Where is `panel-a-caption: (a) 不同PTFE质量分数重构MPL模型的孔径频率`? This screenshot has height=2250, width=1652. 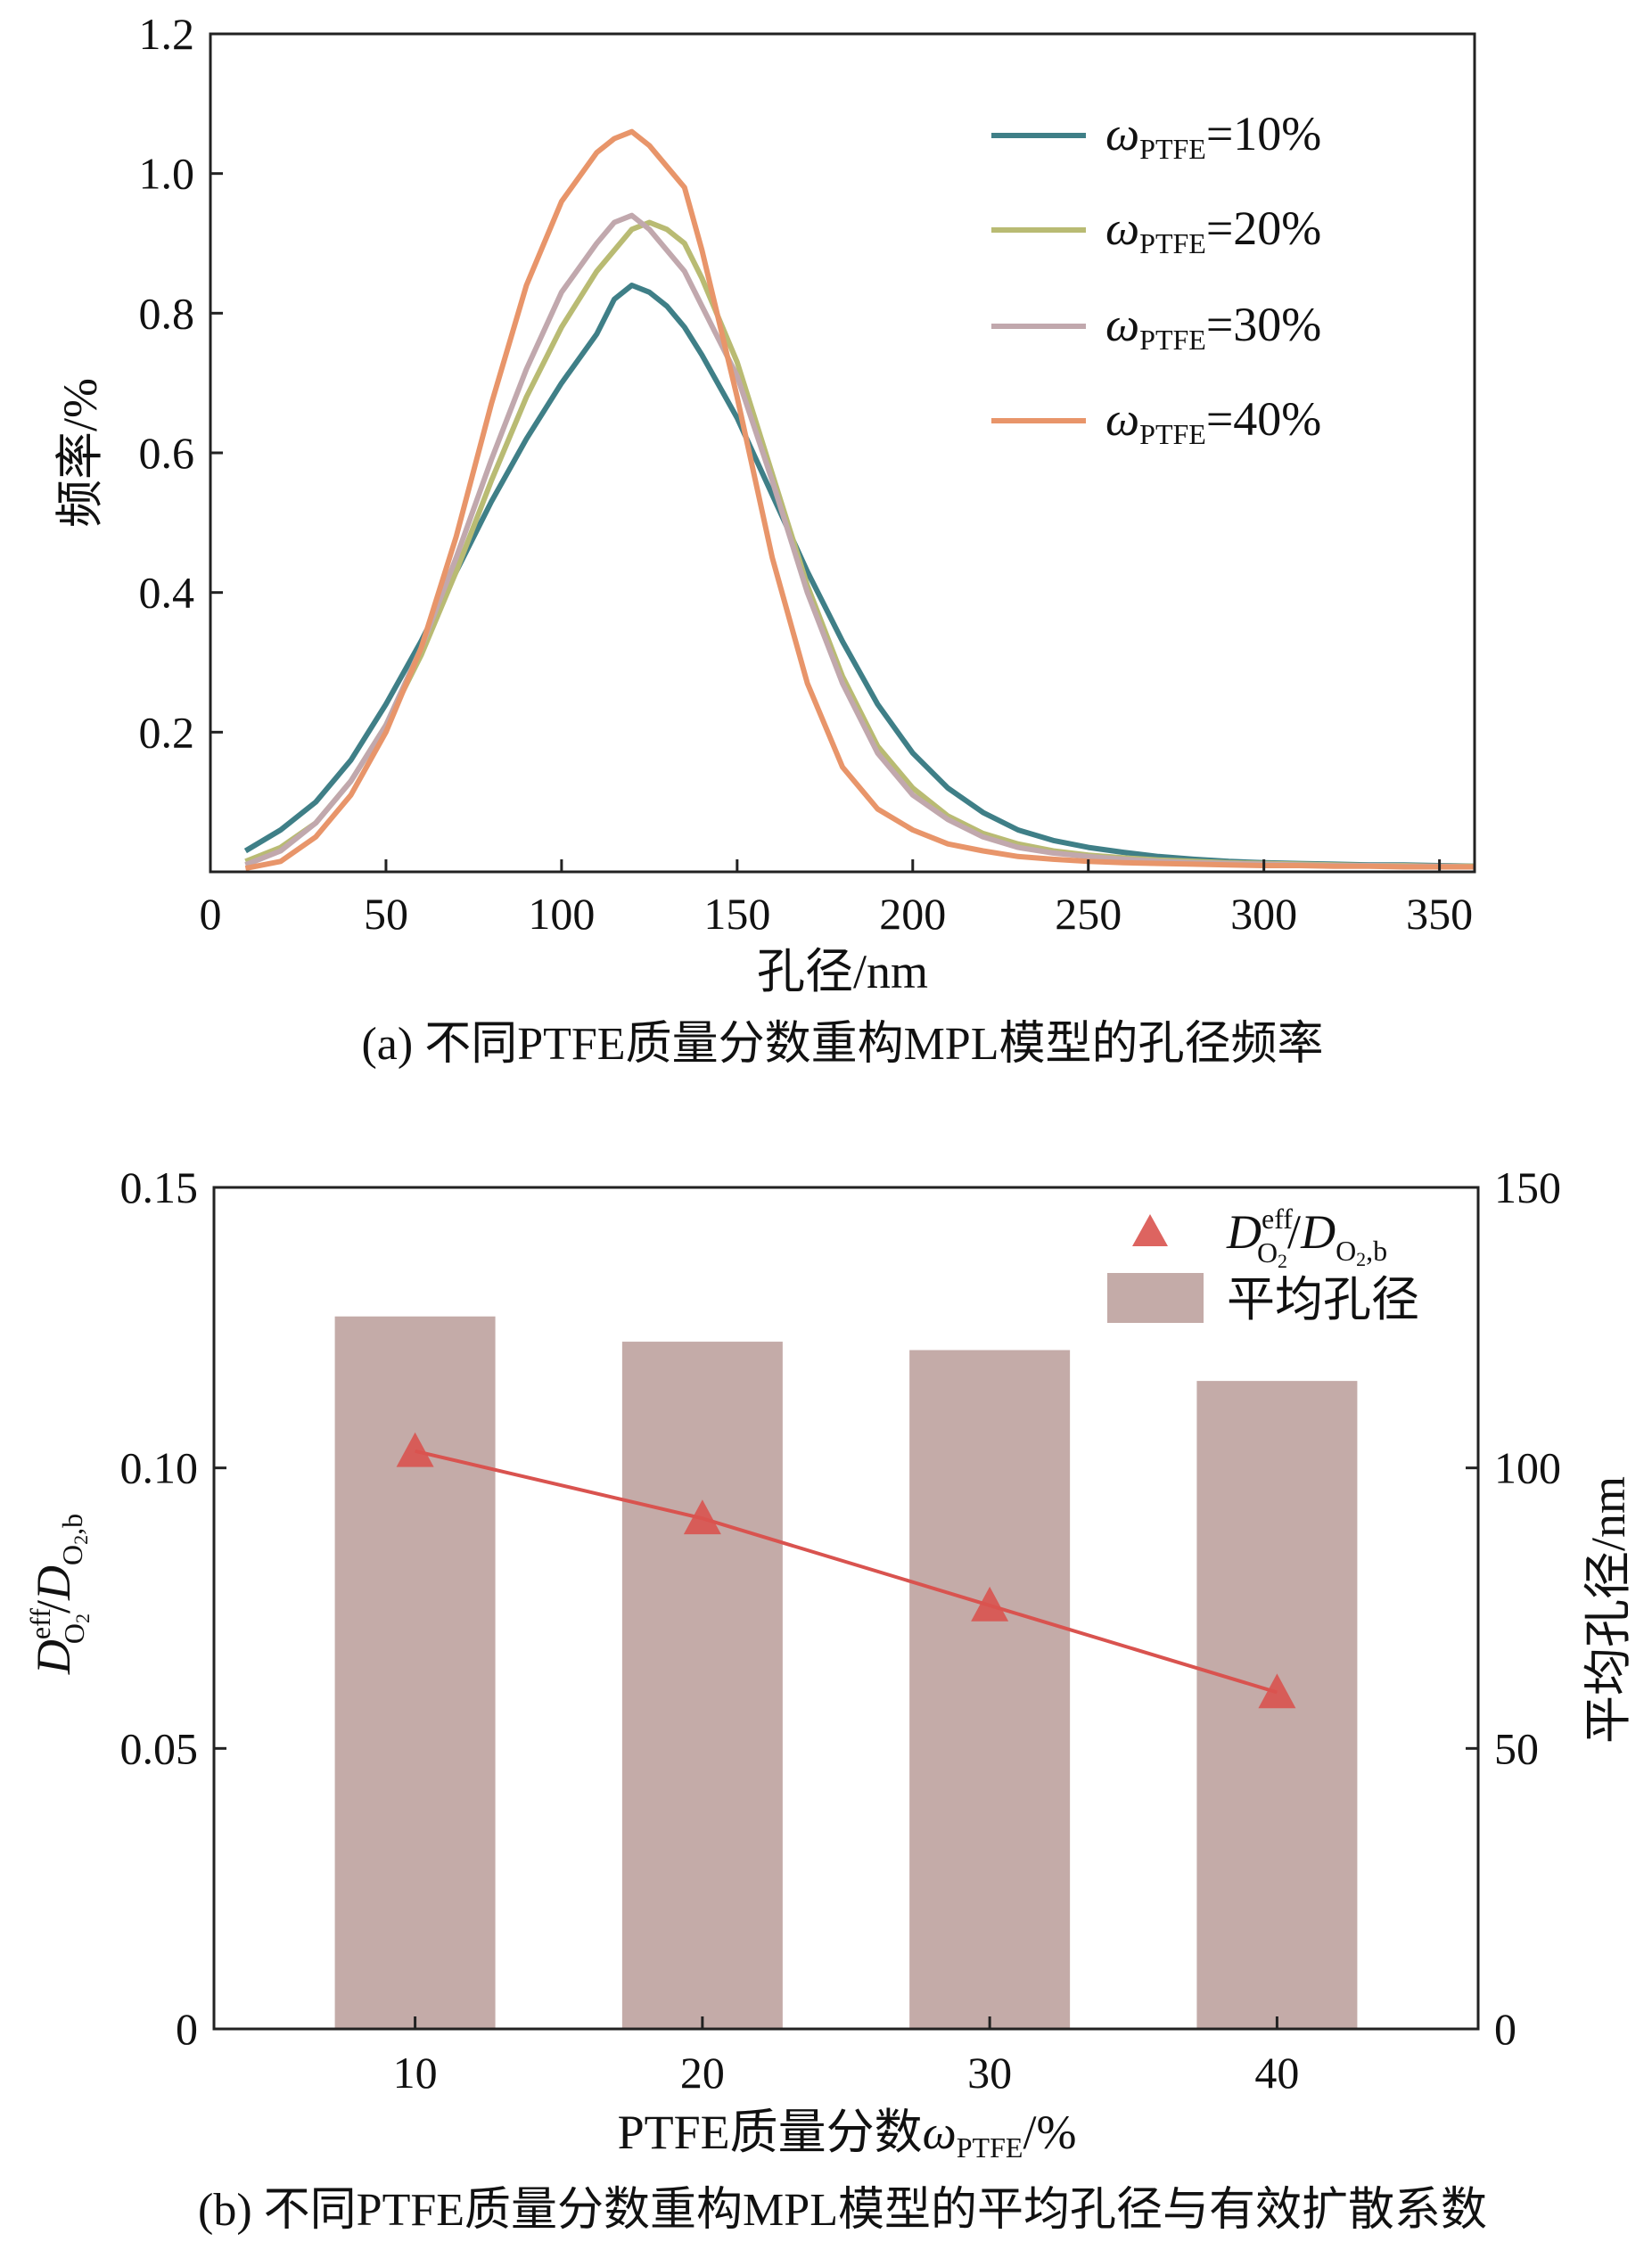 panel-a-caption: (a) 不同PTFE质量分数重构MPL模型的孔径频率 is located at coordinates (842, 1044).